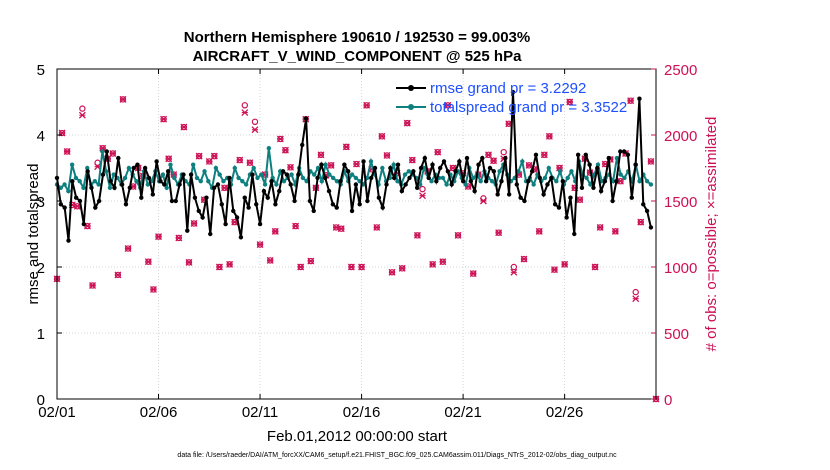 The image size is (830, 470). Describe the element at coordinates (41, 334) in the screenshot. I see `y-tick-label: 1` at that location.